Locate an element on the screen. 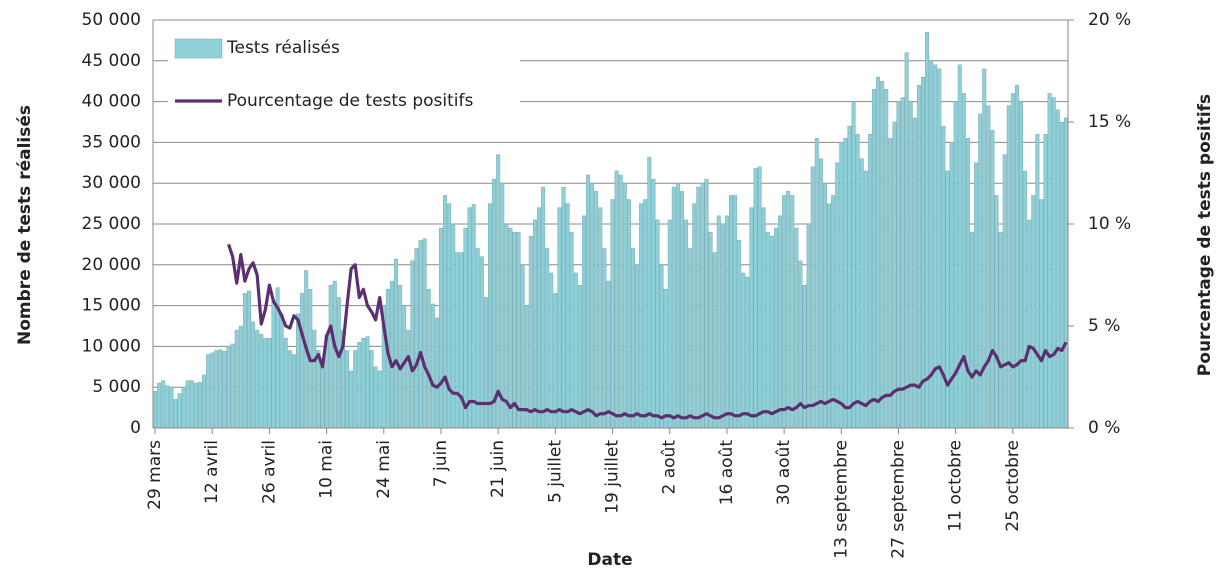  x-tick-label: 10 mai is located at coordinates (327, 469).